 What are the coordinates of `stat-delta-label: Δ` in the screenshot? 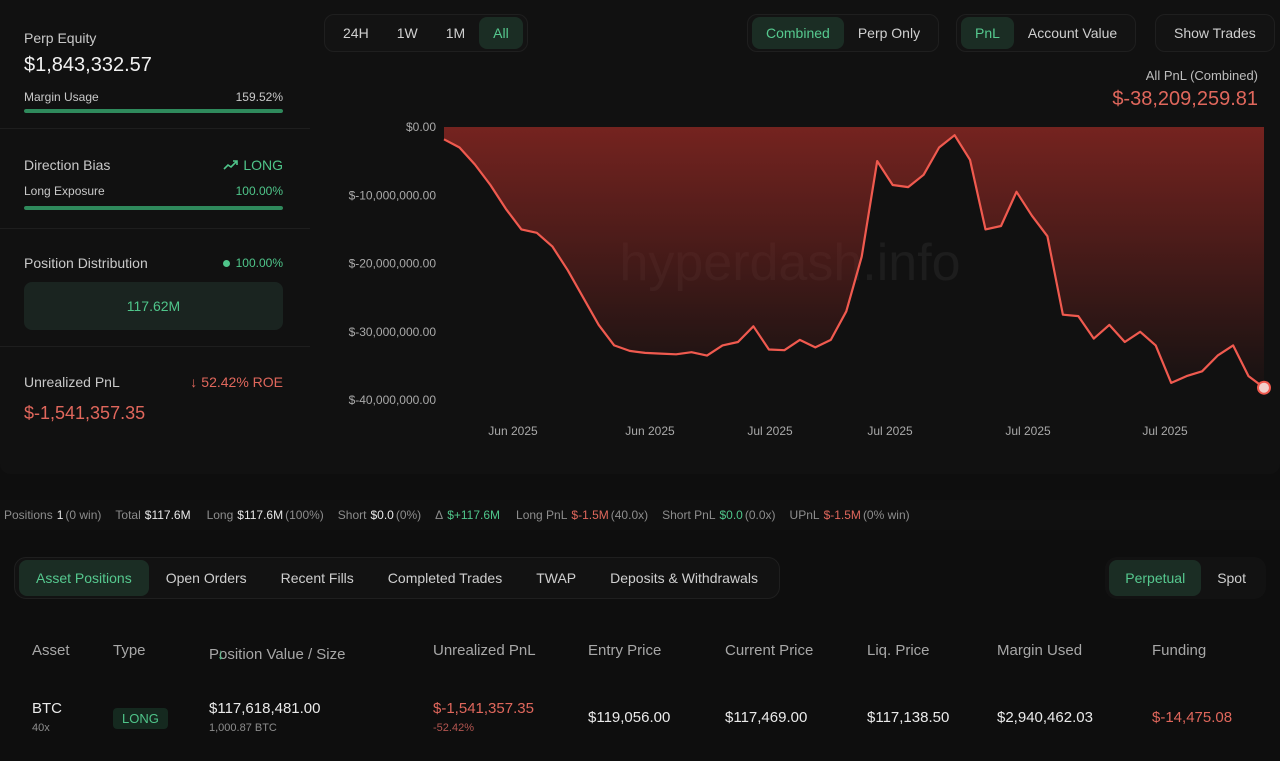 It's located at (439, 515).